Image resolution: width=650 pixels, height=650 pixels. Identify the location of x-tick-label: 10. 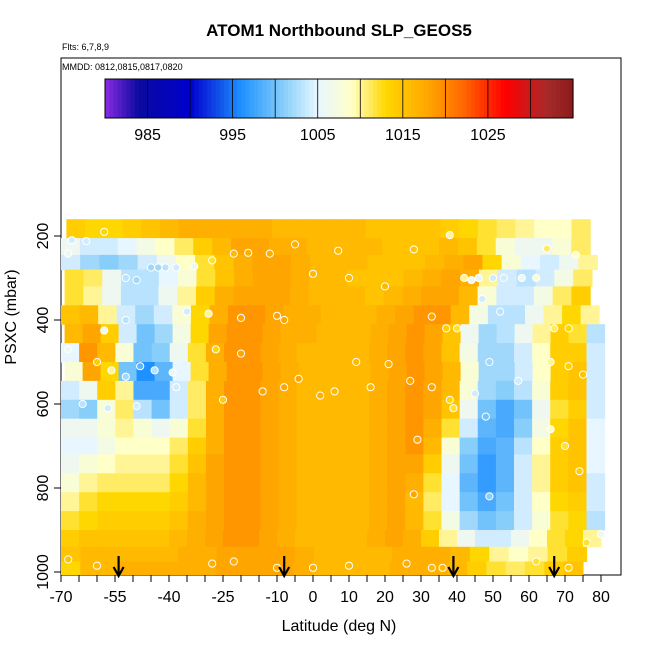
(349, 597).